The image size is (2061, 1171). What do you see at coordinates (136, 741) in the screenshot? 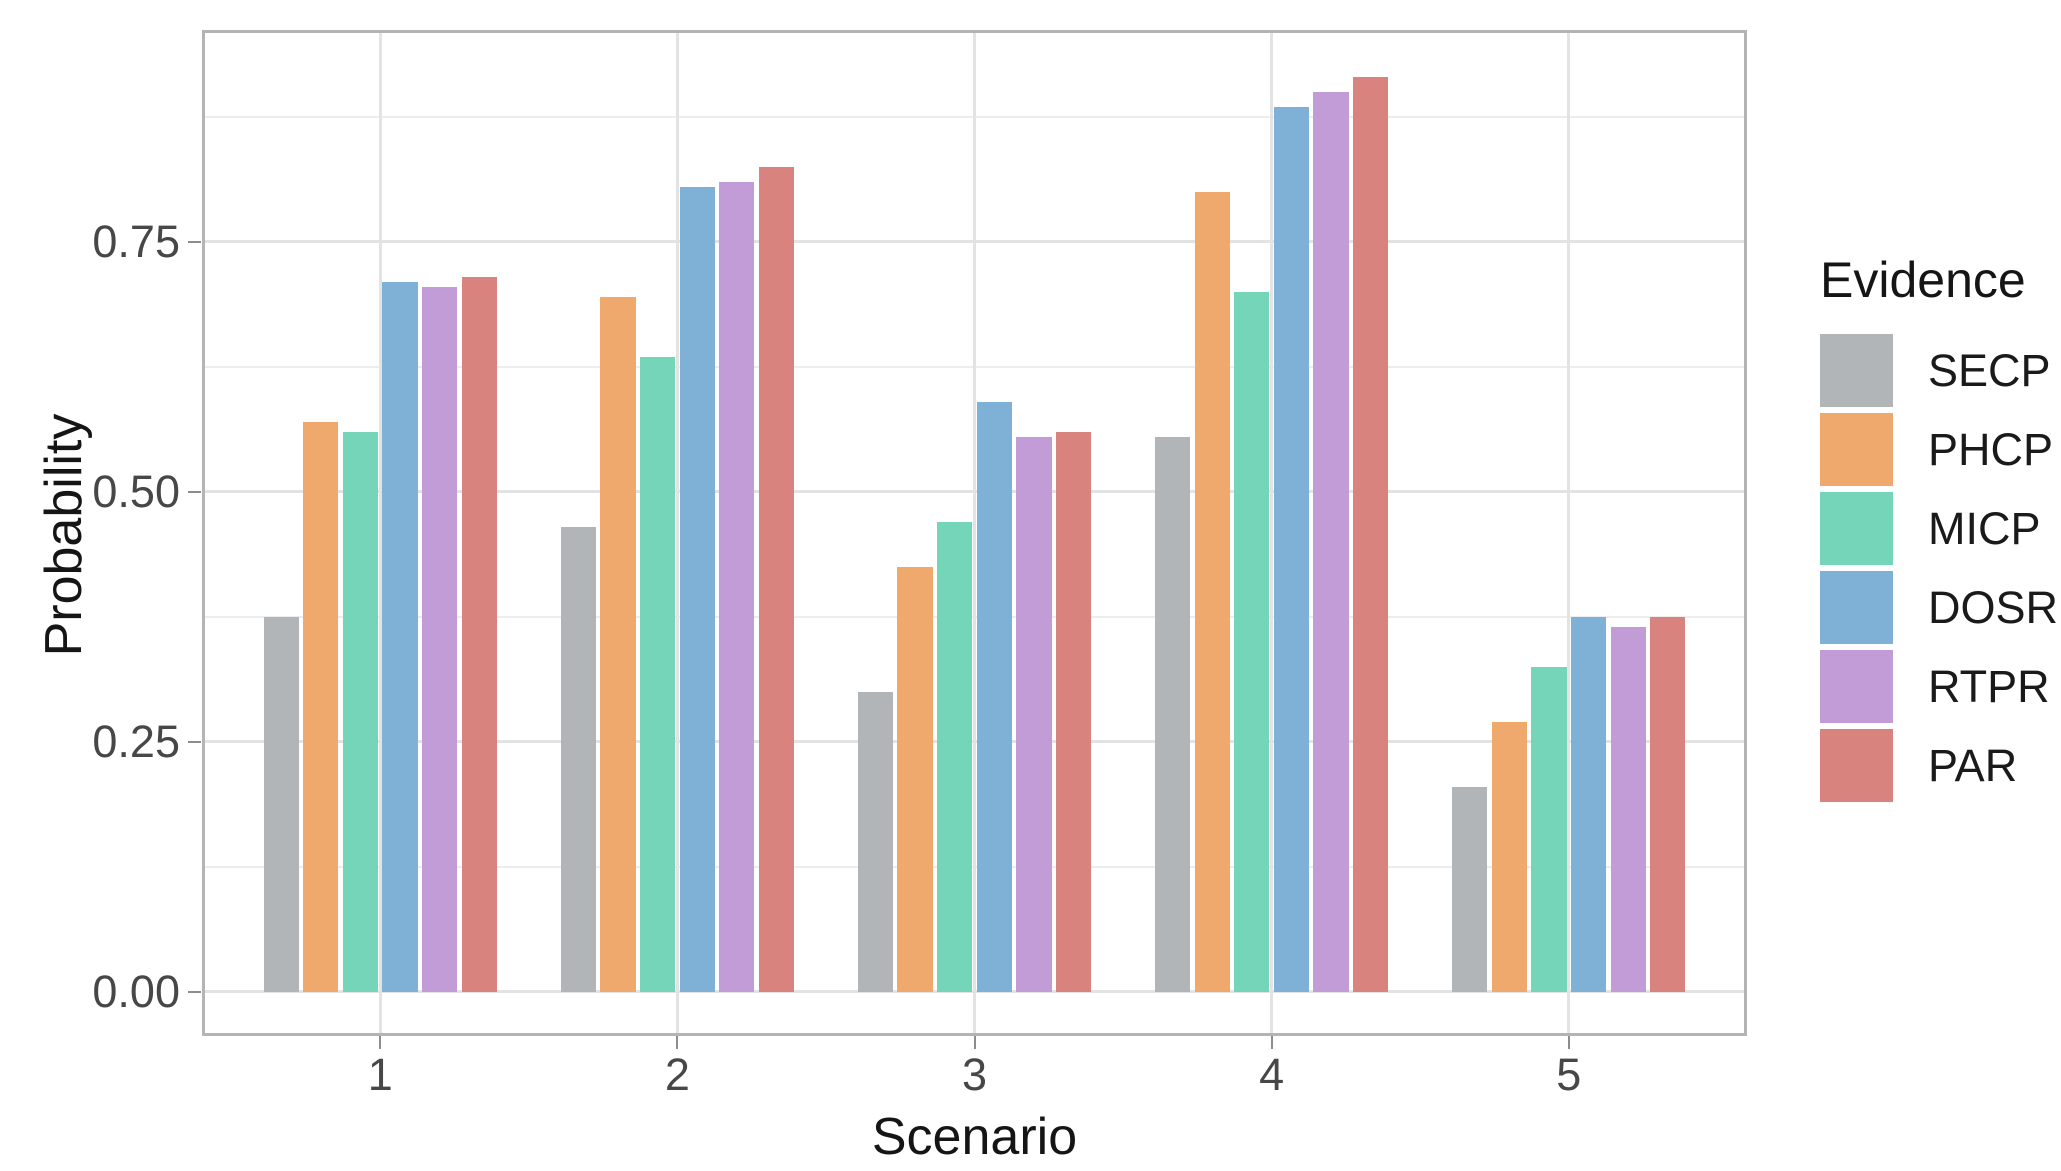
I see `y-tick-label: 0.25` at bounding box center [136, 741].